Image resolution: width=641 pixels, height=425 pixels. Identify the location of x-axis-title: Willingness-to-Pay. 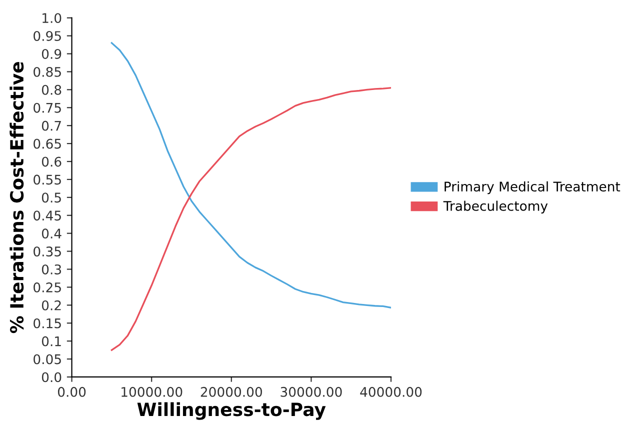
(231, 411).